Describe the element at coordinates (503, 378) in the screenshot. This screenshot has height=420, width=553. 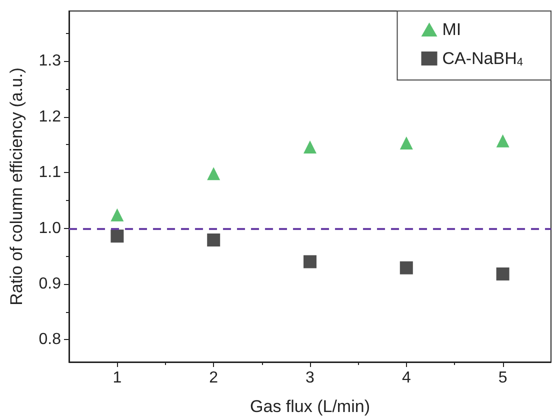
I see `x-tick-label: 5` at that location.